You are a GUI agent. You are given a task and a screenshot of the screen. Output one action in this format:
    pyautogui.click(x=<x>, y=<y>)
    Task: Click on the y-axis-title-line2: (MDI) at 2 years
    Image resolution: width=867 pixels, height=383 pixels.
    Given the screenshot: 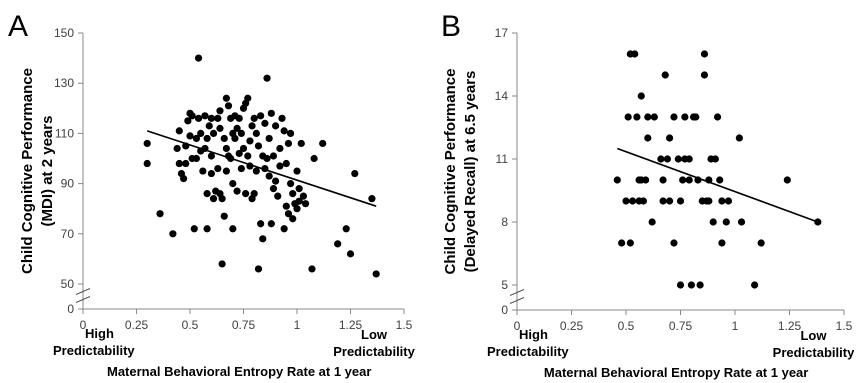 What is the action you would take?
    pyautogui.click(x=47, y=171)
    